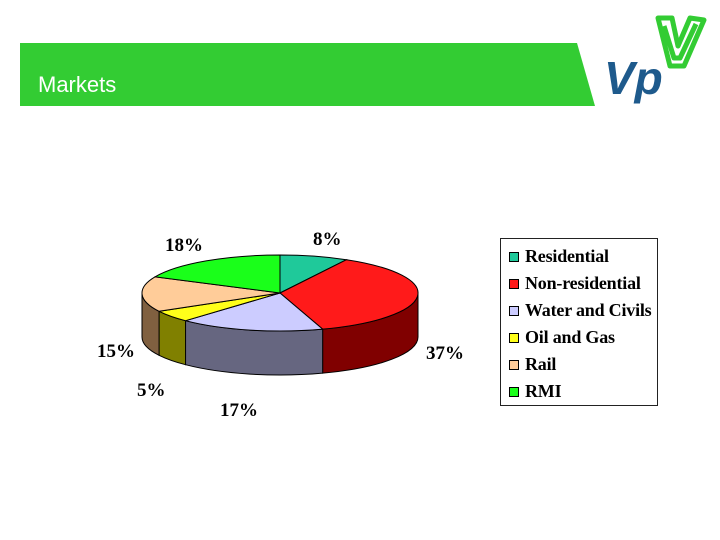  Describe the element at coordinates (541, 364) in the screenshot. I see `legend-label: Rail` at that location.